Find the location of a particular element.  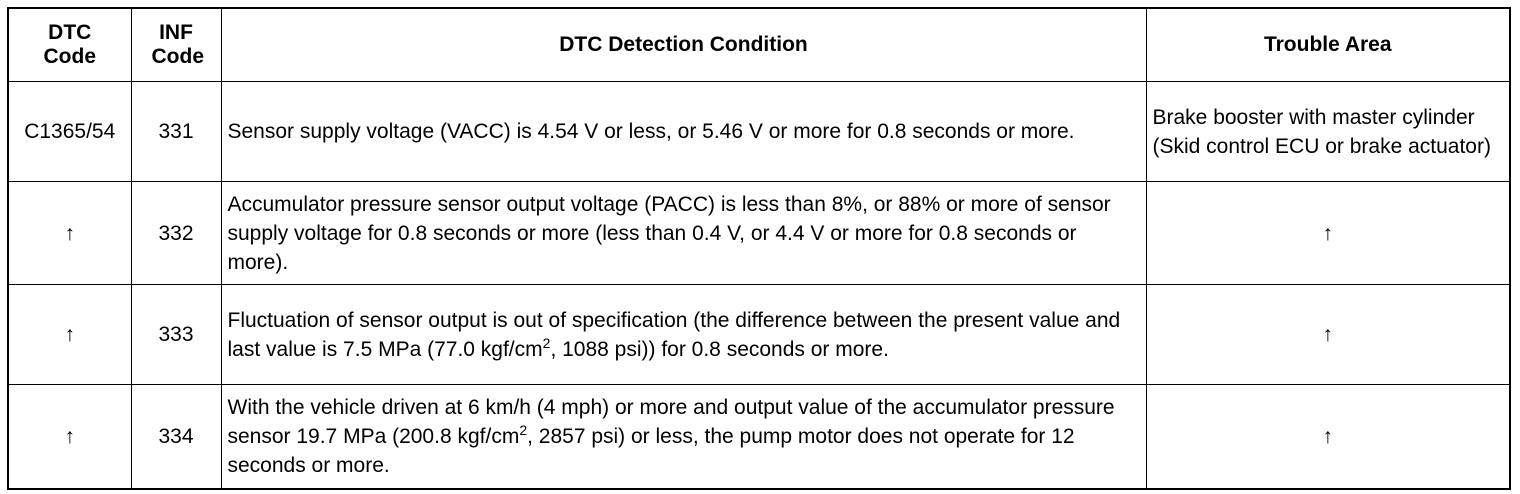

inf-code: 334 is located at coordinates (176, 436).